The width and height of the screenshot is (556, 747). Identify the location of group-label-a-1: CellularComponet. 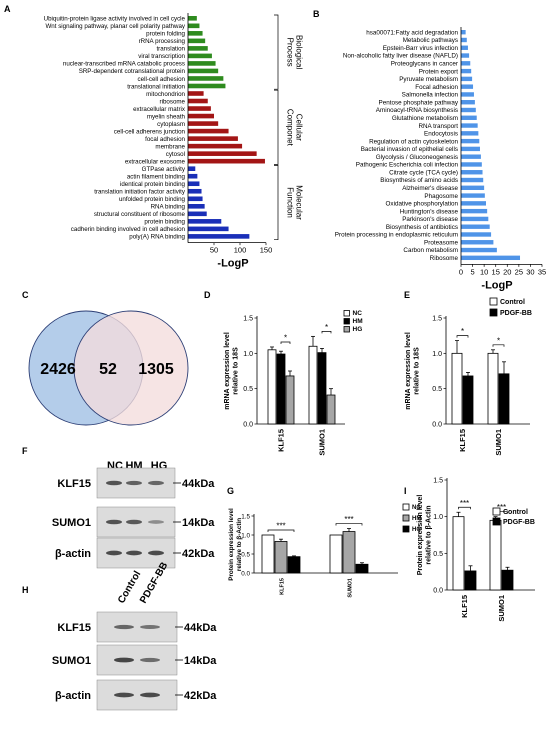
(295, 128).